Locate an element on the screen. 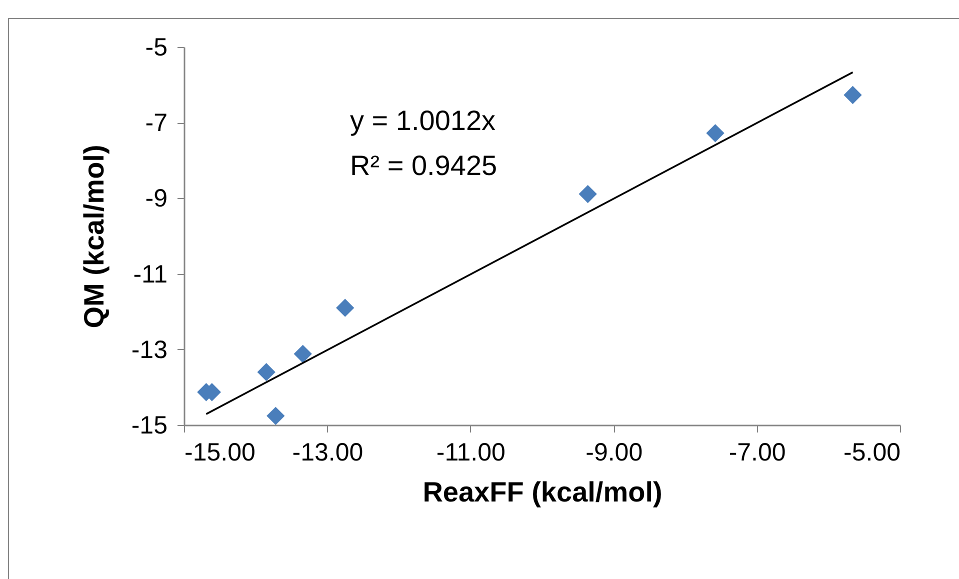 The image size is (959, 579). y-tick-label: -11 is located at coordinates (150, 274).